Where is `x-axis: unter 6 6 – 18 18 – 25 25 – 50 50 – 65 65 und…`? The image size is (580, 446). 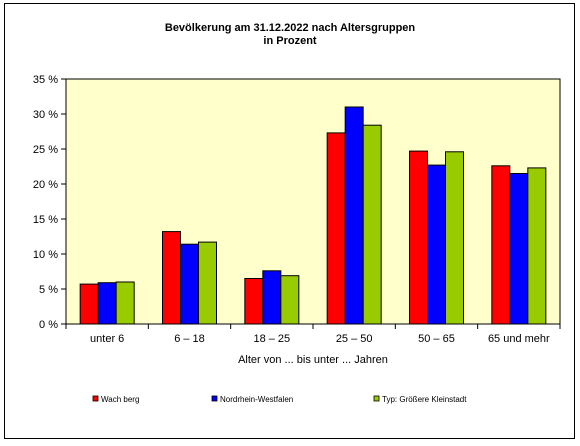 x-axis: unter 6 6 – 18 18 – 25 25 – 50 50 – 65 65 und… is located at coordinates (313, 334).